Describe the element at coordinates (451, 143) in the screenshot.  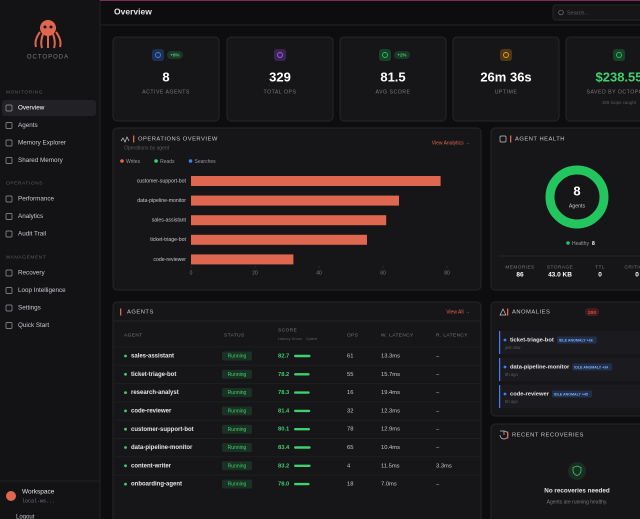
I see `view-link: View Analytics →` at that location.